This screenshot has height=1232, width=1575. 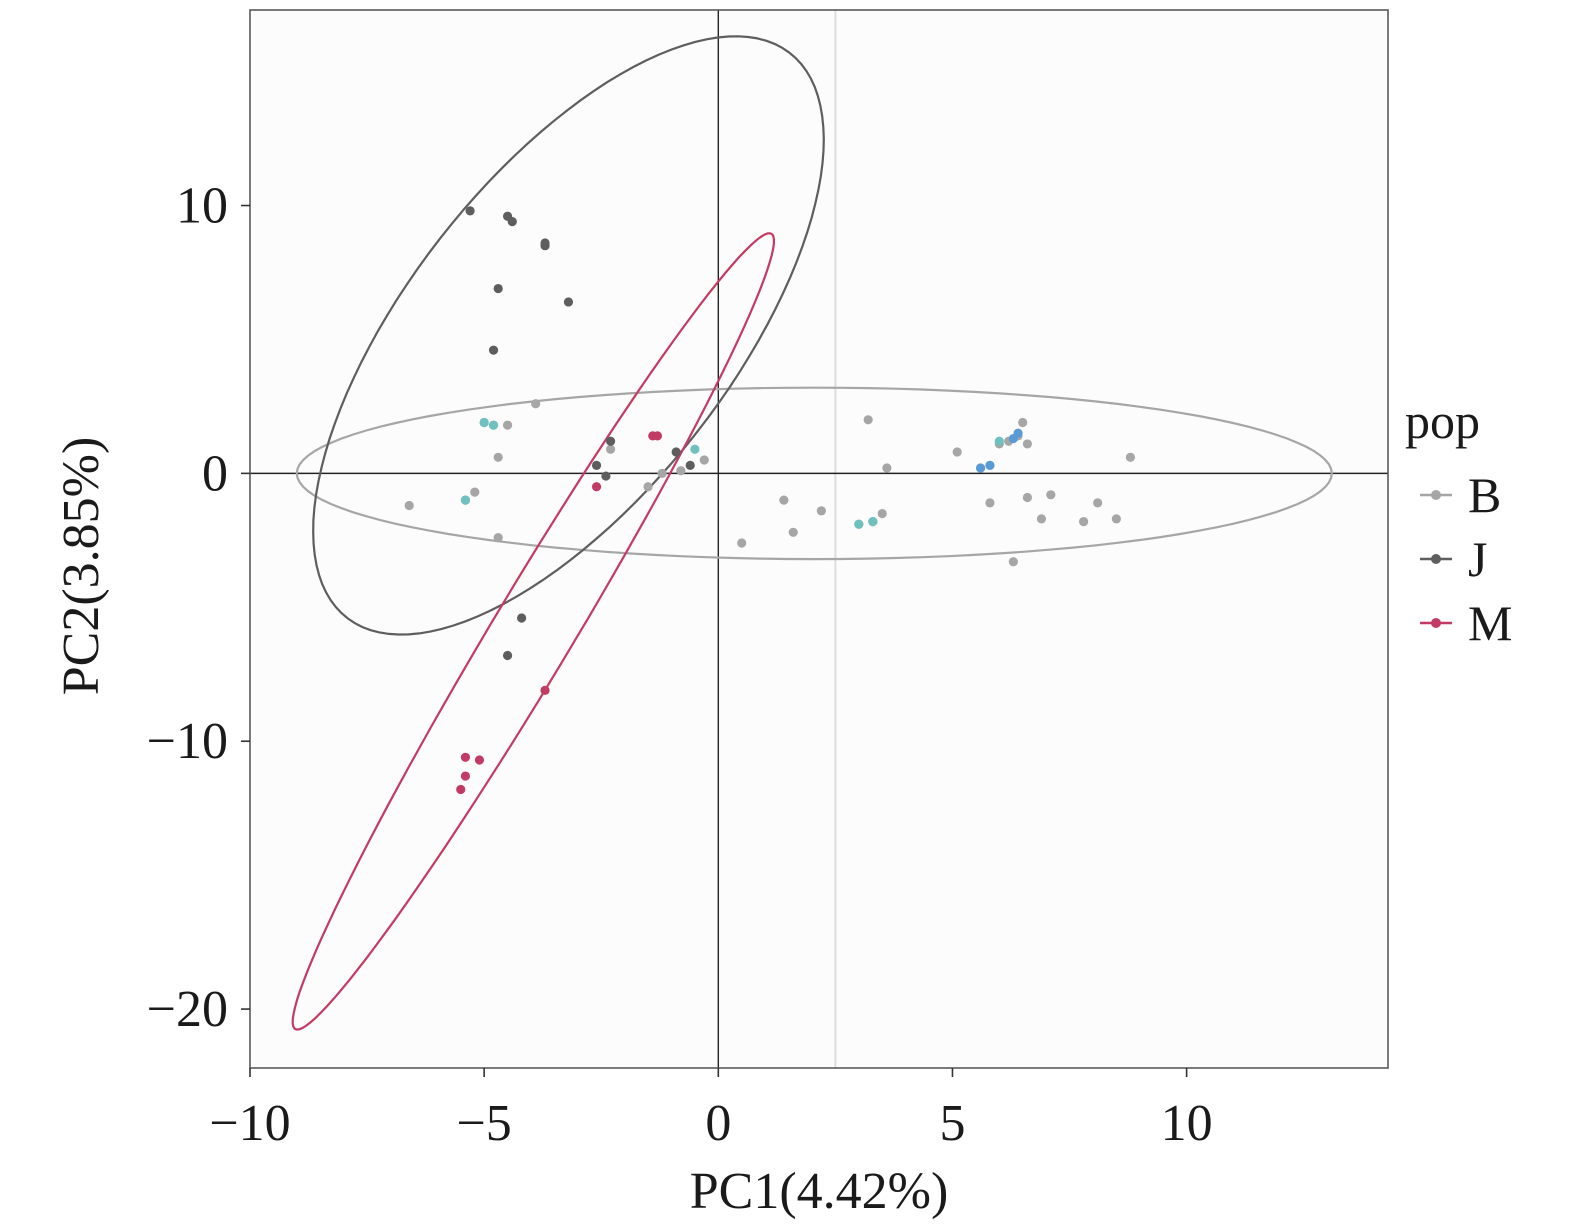 What do you see at coordinates (1458, 522) in the screenshot?
I see `legend: pop BJM` at bounding box center [1458, 522].